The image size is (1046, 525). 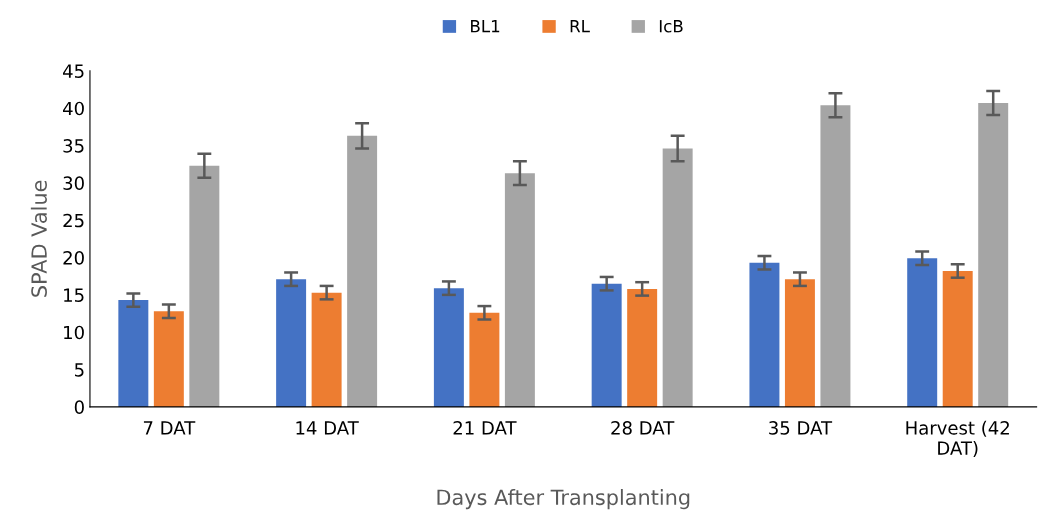 What do you see at coordinates (73, 220) in the screenshot?
I see `y-tick-label: 25` at bounding box center [73, 220].